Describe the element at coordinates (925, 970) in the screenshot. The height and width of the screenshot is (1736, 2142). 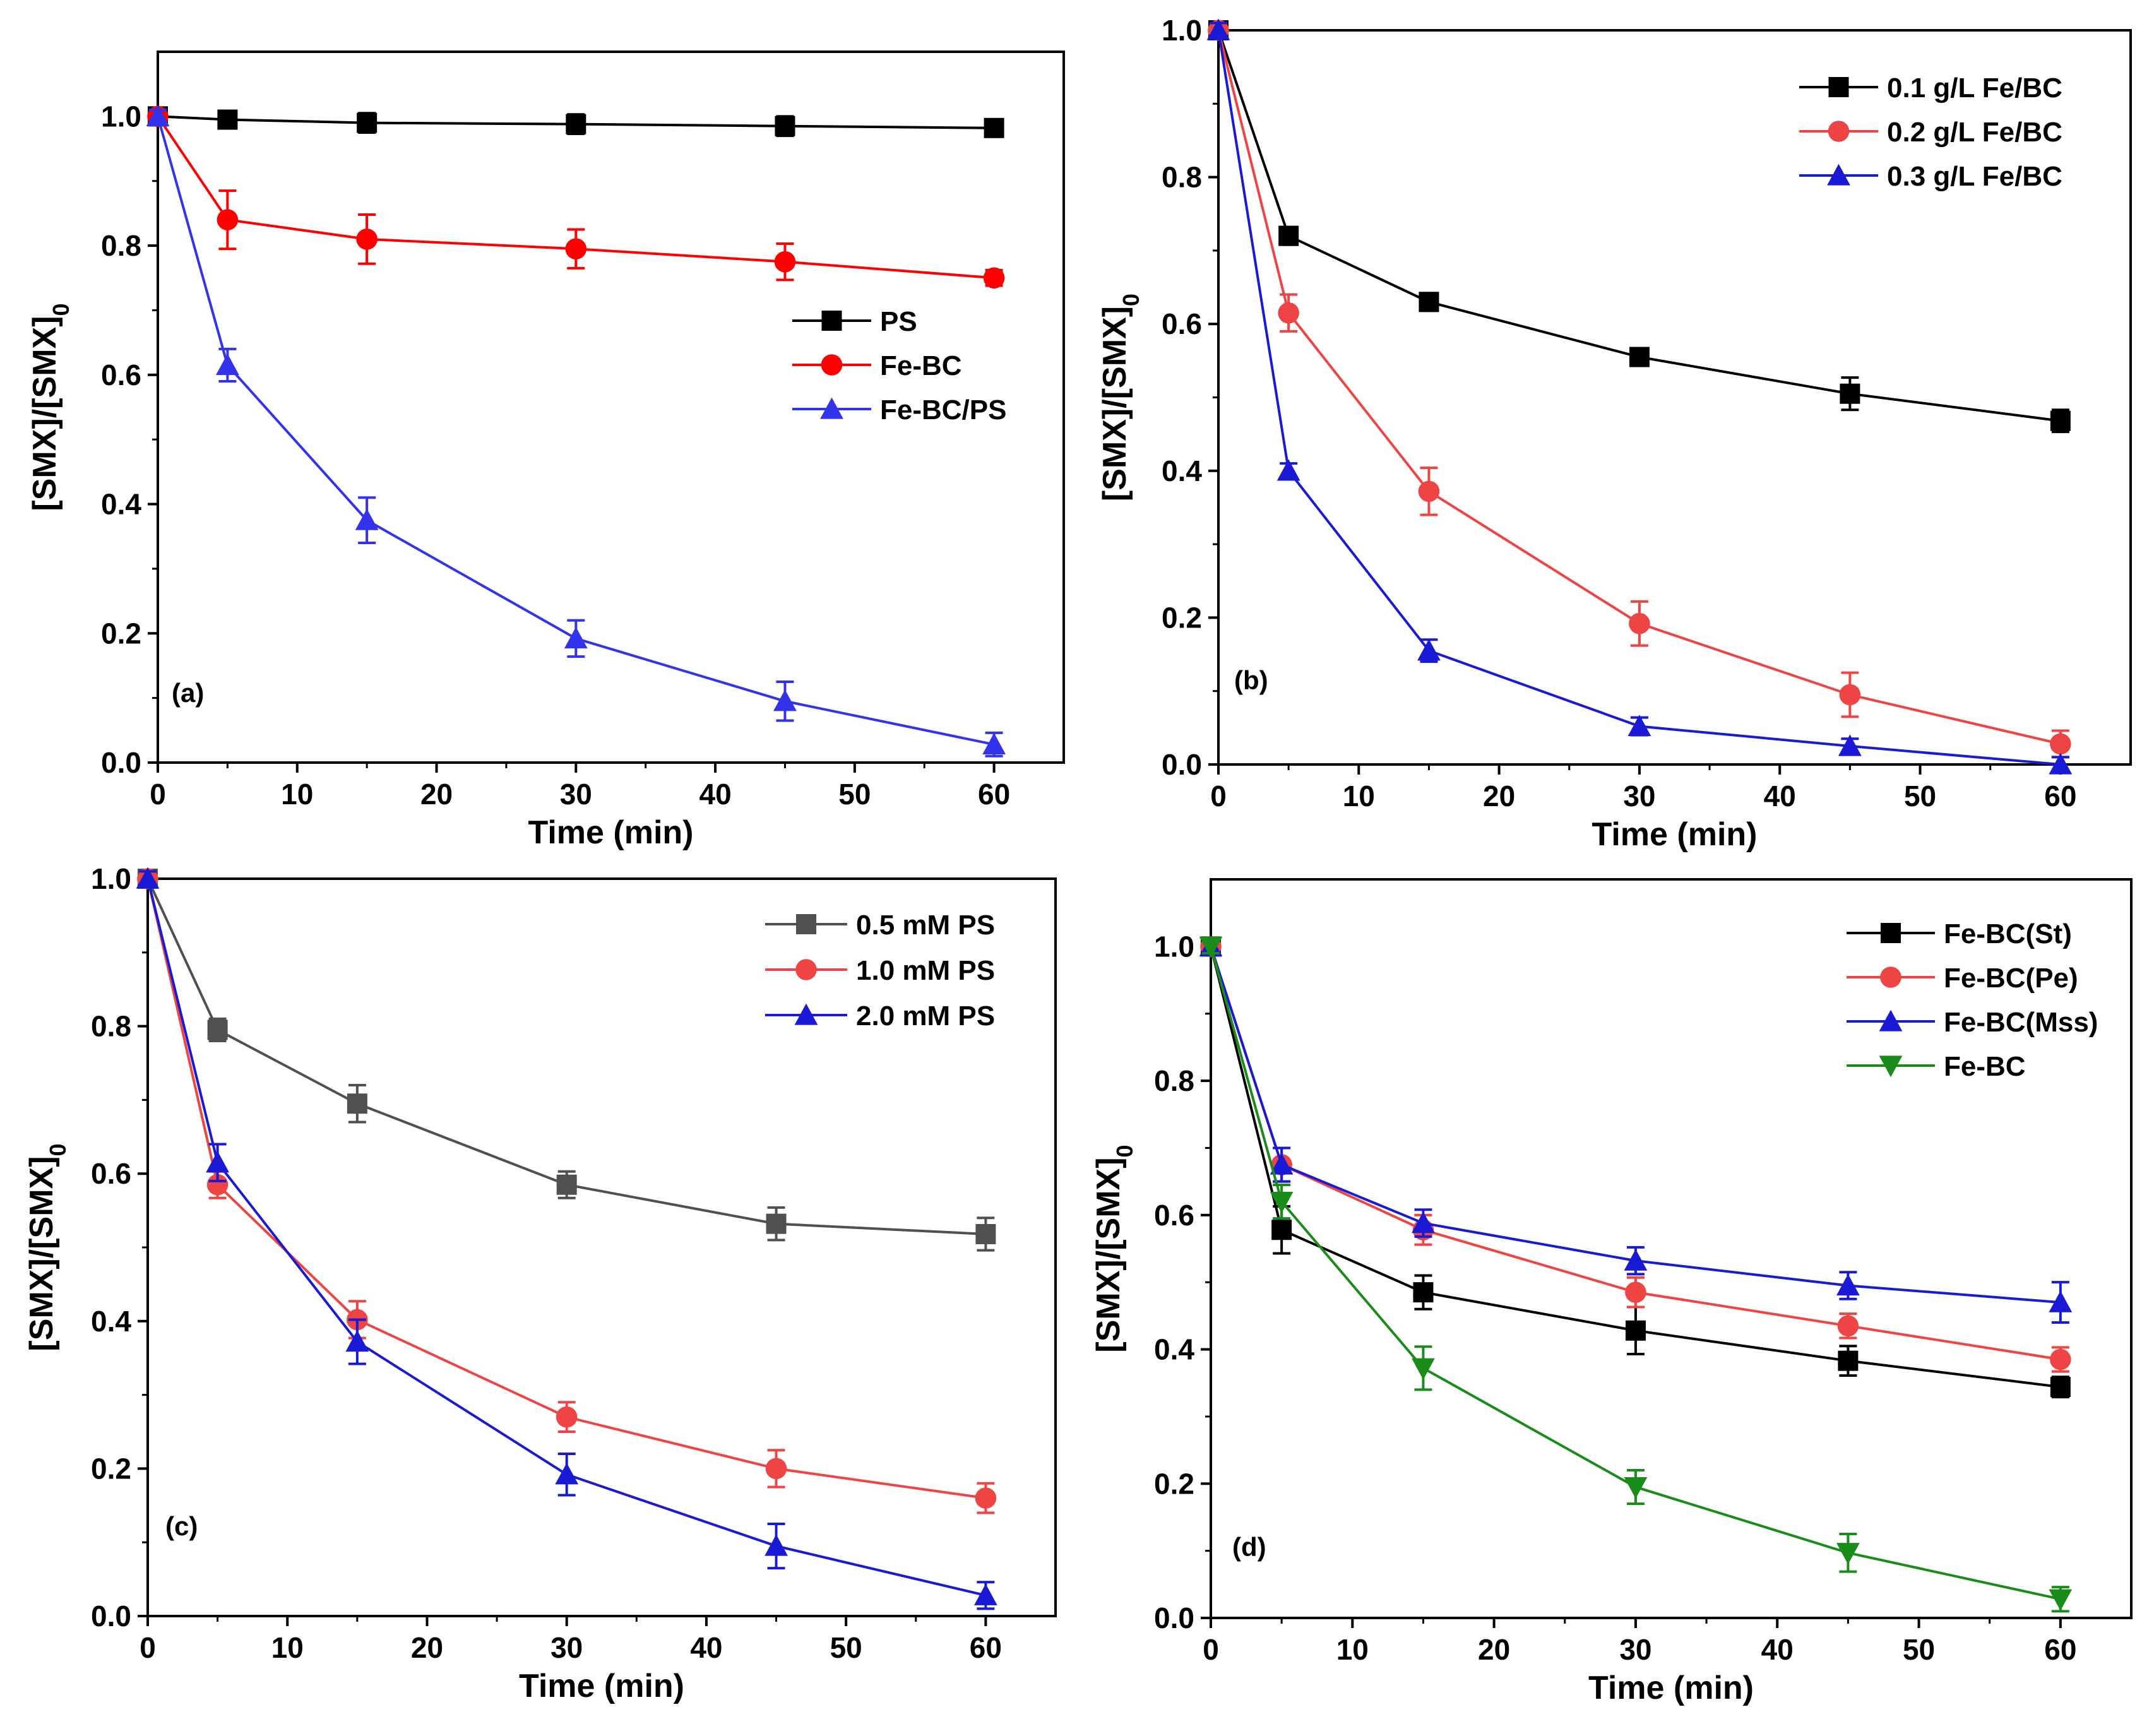
I see `legend-label: 1.0 mM PS` at that location.